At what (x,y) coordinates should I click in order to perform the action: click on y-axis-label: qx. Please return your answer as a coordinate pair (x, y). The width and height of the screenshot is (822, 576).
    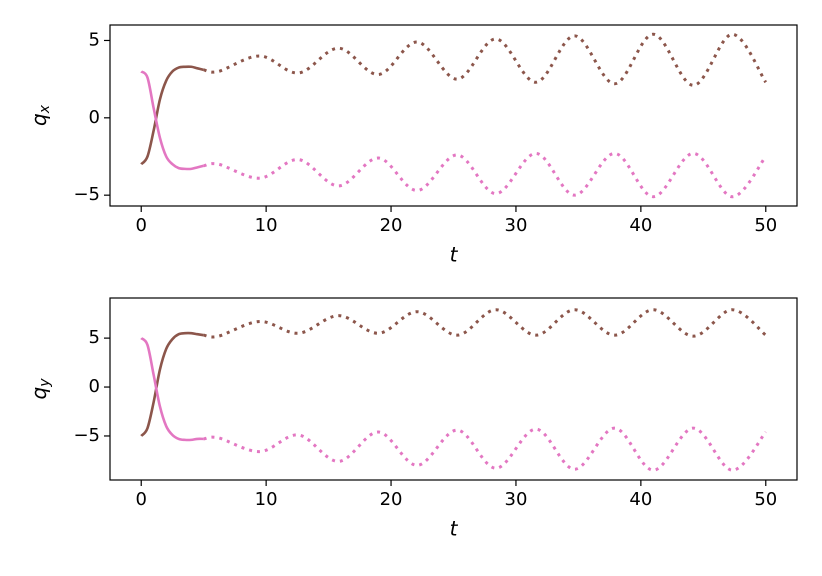
    Looking at the image, I should click on (40, 115).